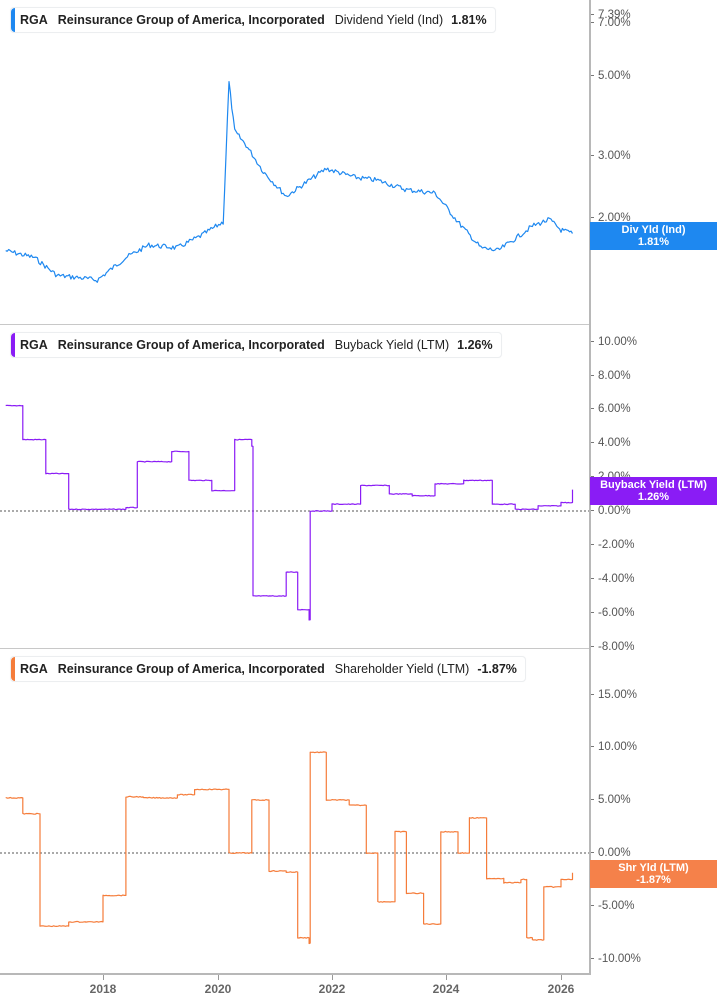 This screenshot has width=717, height=1005. Describe the element at coordinates (614, 695) in the screenshot. I see `y-tick-label: 15.00%` at that location.